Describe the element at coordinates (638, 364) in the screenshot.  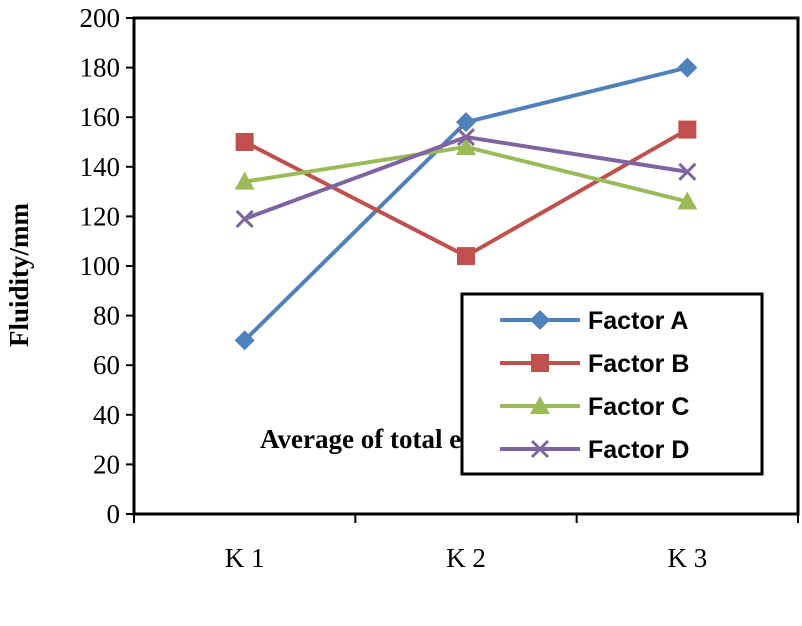
I see `legend-label: Factor B` at that location.